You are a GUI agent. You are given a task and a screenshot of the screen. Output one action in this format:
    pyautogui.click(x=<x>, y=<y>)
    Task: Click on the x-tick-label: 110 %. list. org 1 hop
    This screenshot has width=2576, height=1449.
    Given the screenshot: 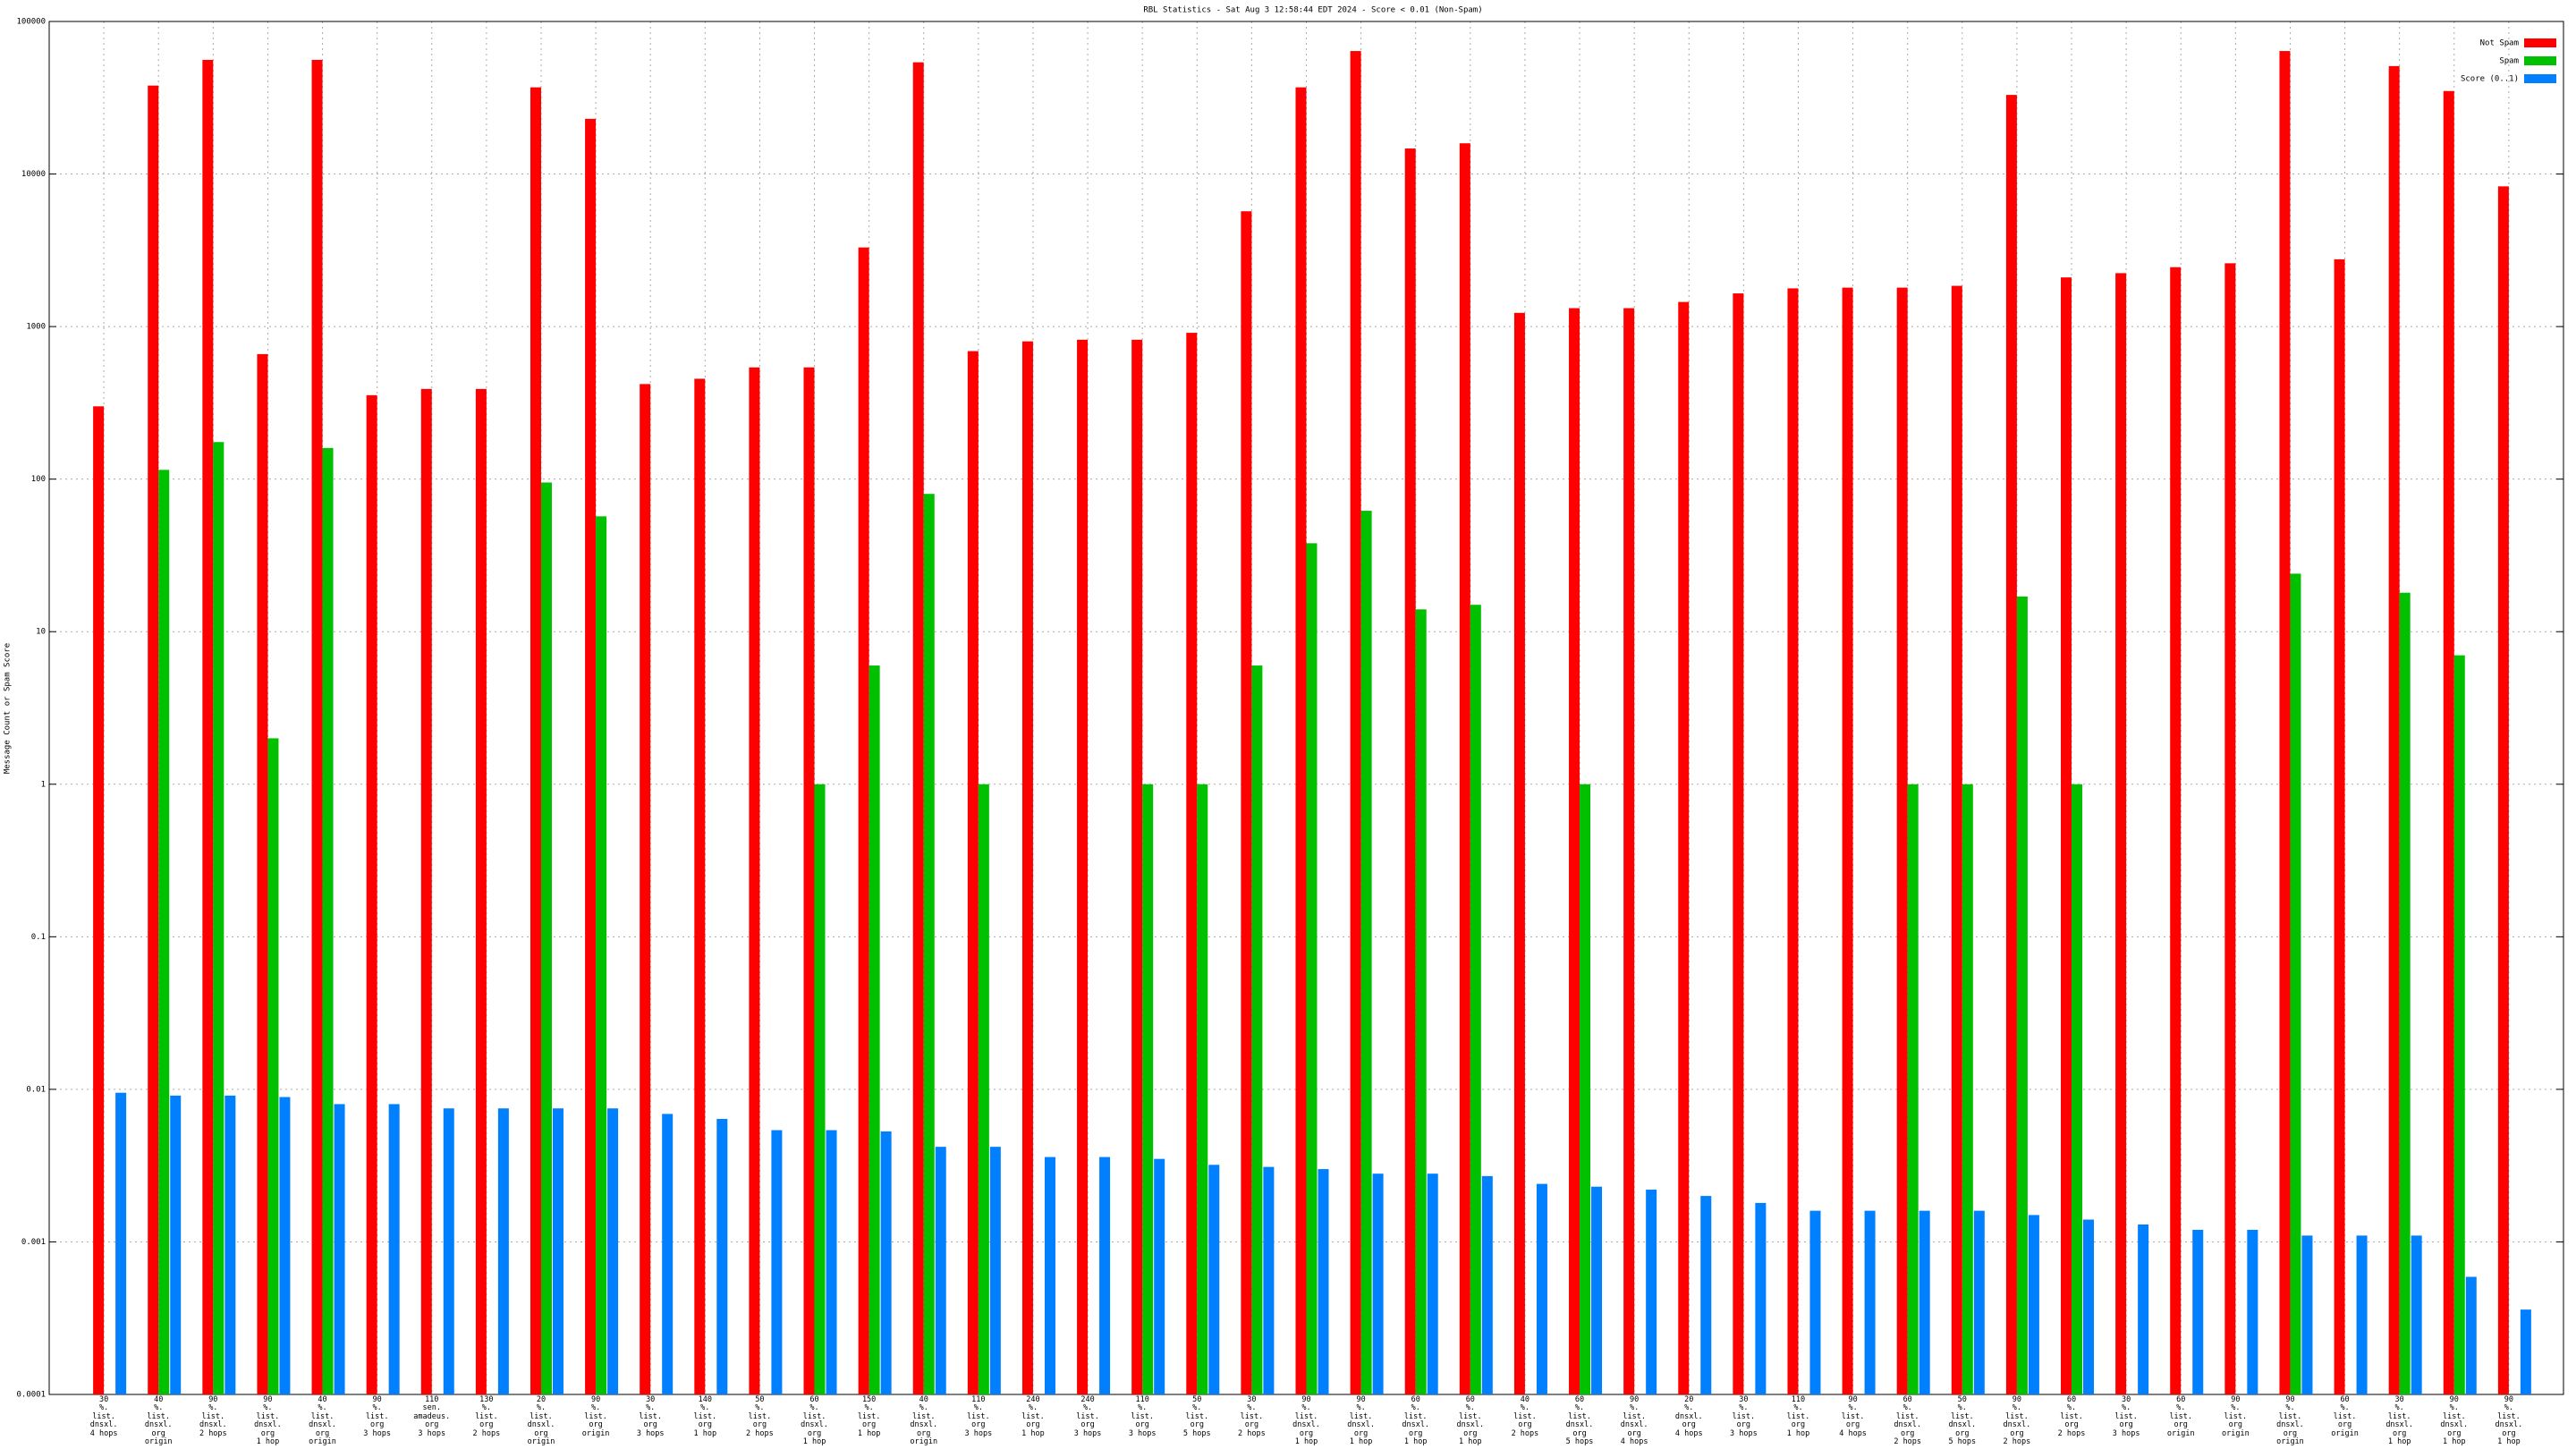 What is the action you would take?
    pyautogui.click(x=1798, y=1416)
    